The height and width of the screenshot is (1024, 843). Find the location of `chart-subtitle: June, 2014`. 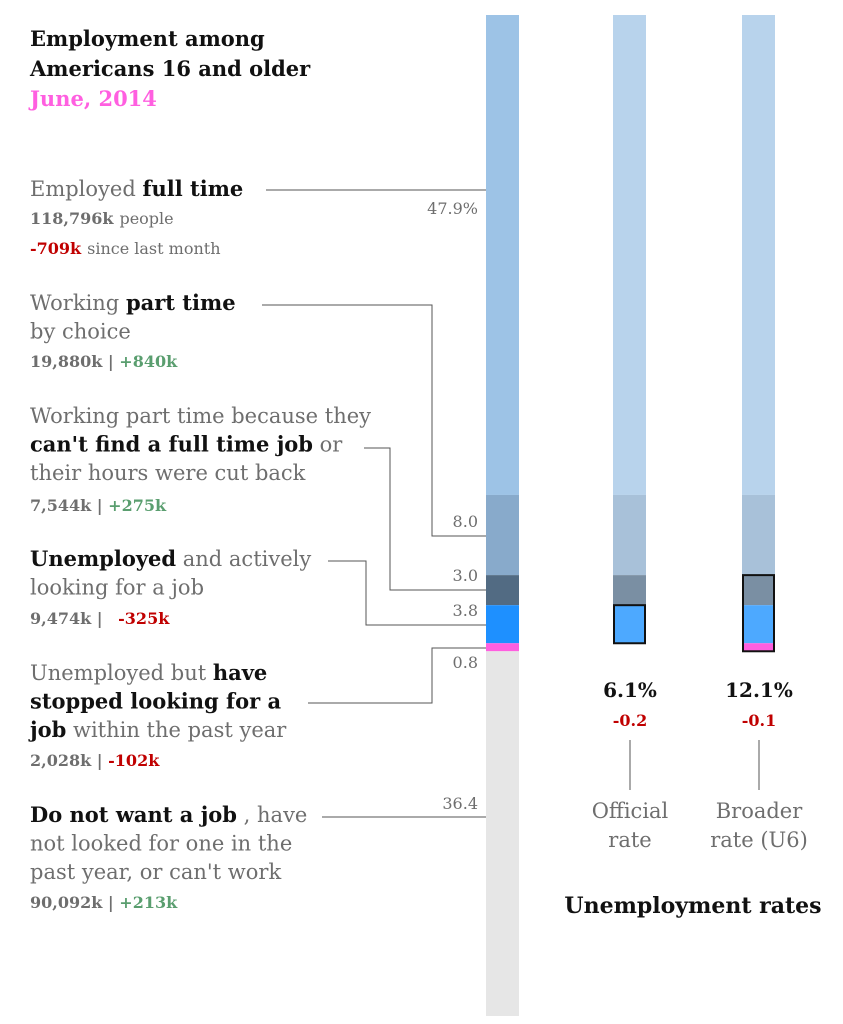

chart-subtitle: June, 2014 is located at coordinates (92, 98).